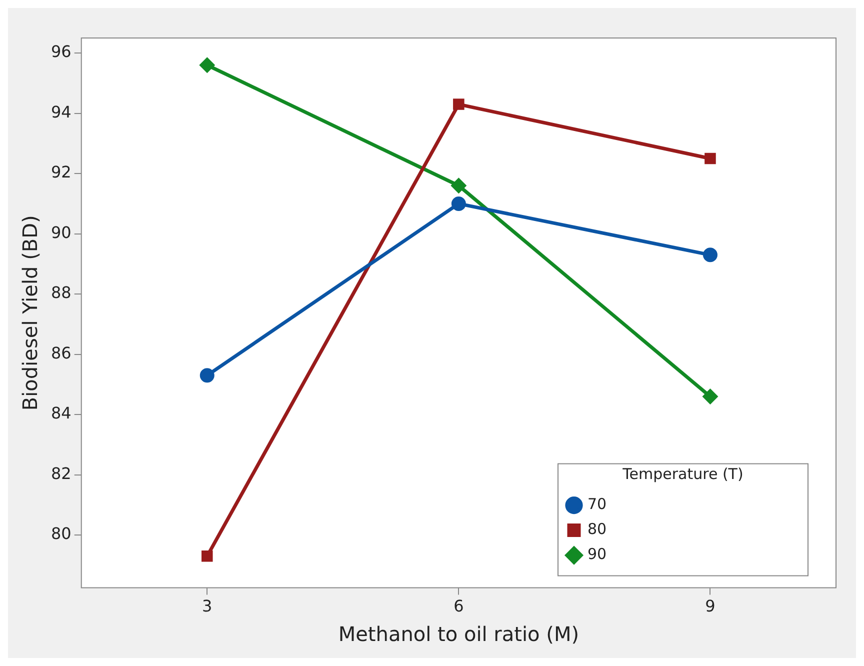 This screenshot has width=864, height=666. Describe the element at coordinates (61, 172) in the screenshot. I see `y-tick-label: 92` at that location.